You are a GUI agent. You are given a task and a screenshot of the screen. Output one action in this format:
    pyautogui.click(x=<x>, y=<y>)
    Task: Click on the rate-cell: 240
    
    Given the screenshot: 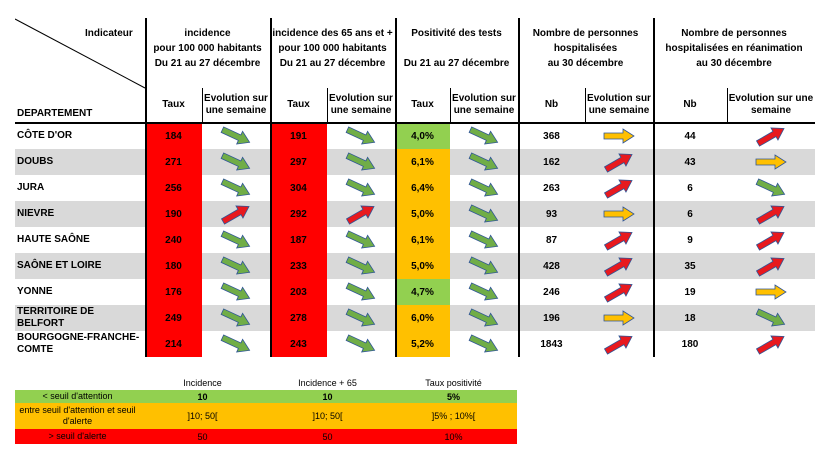 What is the action you would take?
    pyautogui.click(x=173, y=240)
    